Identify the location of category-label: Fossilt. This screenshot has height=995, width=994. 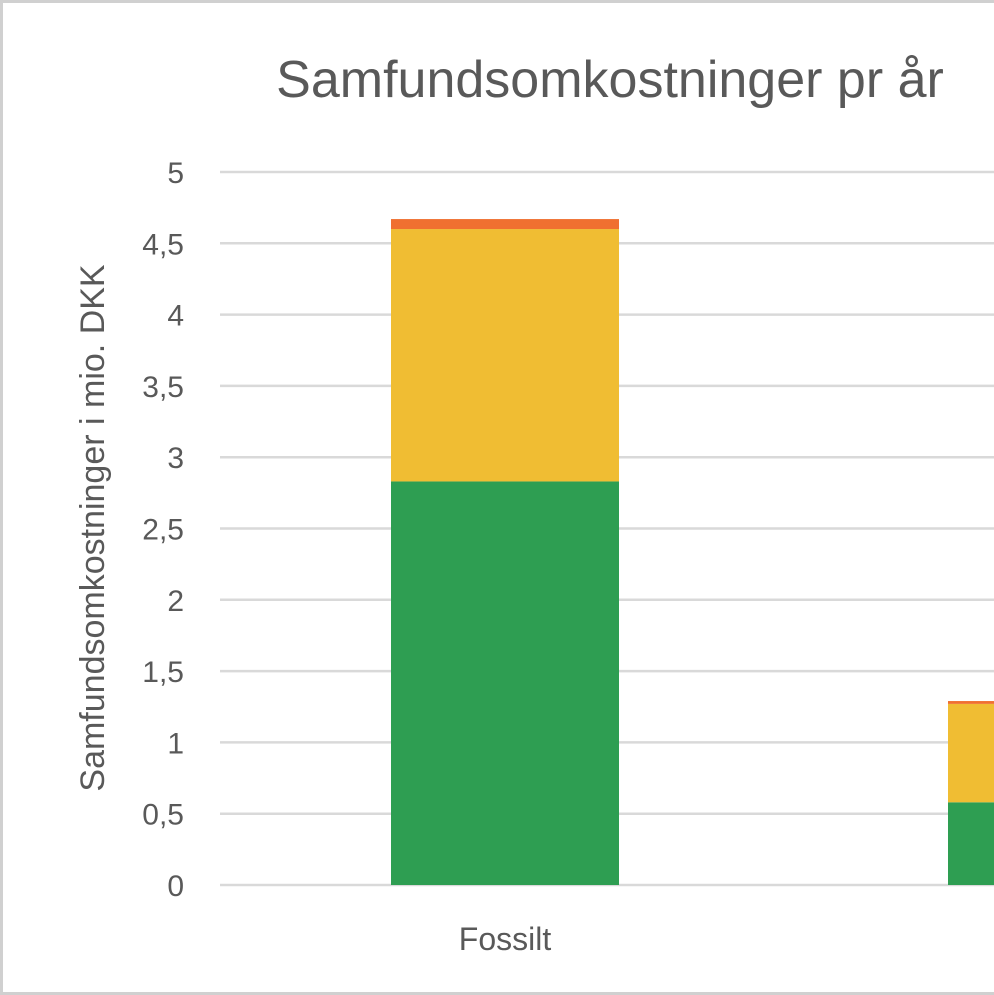
(505, 939).